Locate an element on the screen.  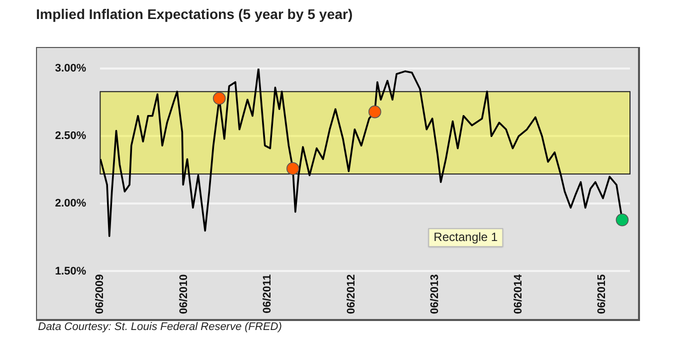
x-tick-label: 06/2010 is located at coordinates (184, 294).